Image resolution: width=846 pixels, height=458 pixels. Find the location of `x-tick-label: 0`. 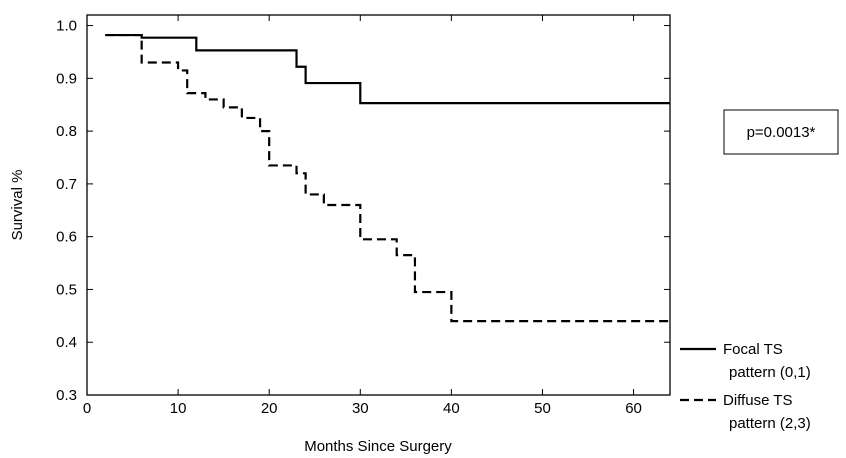

x-tick-label: 0 is located at coordinates (87, 408).